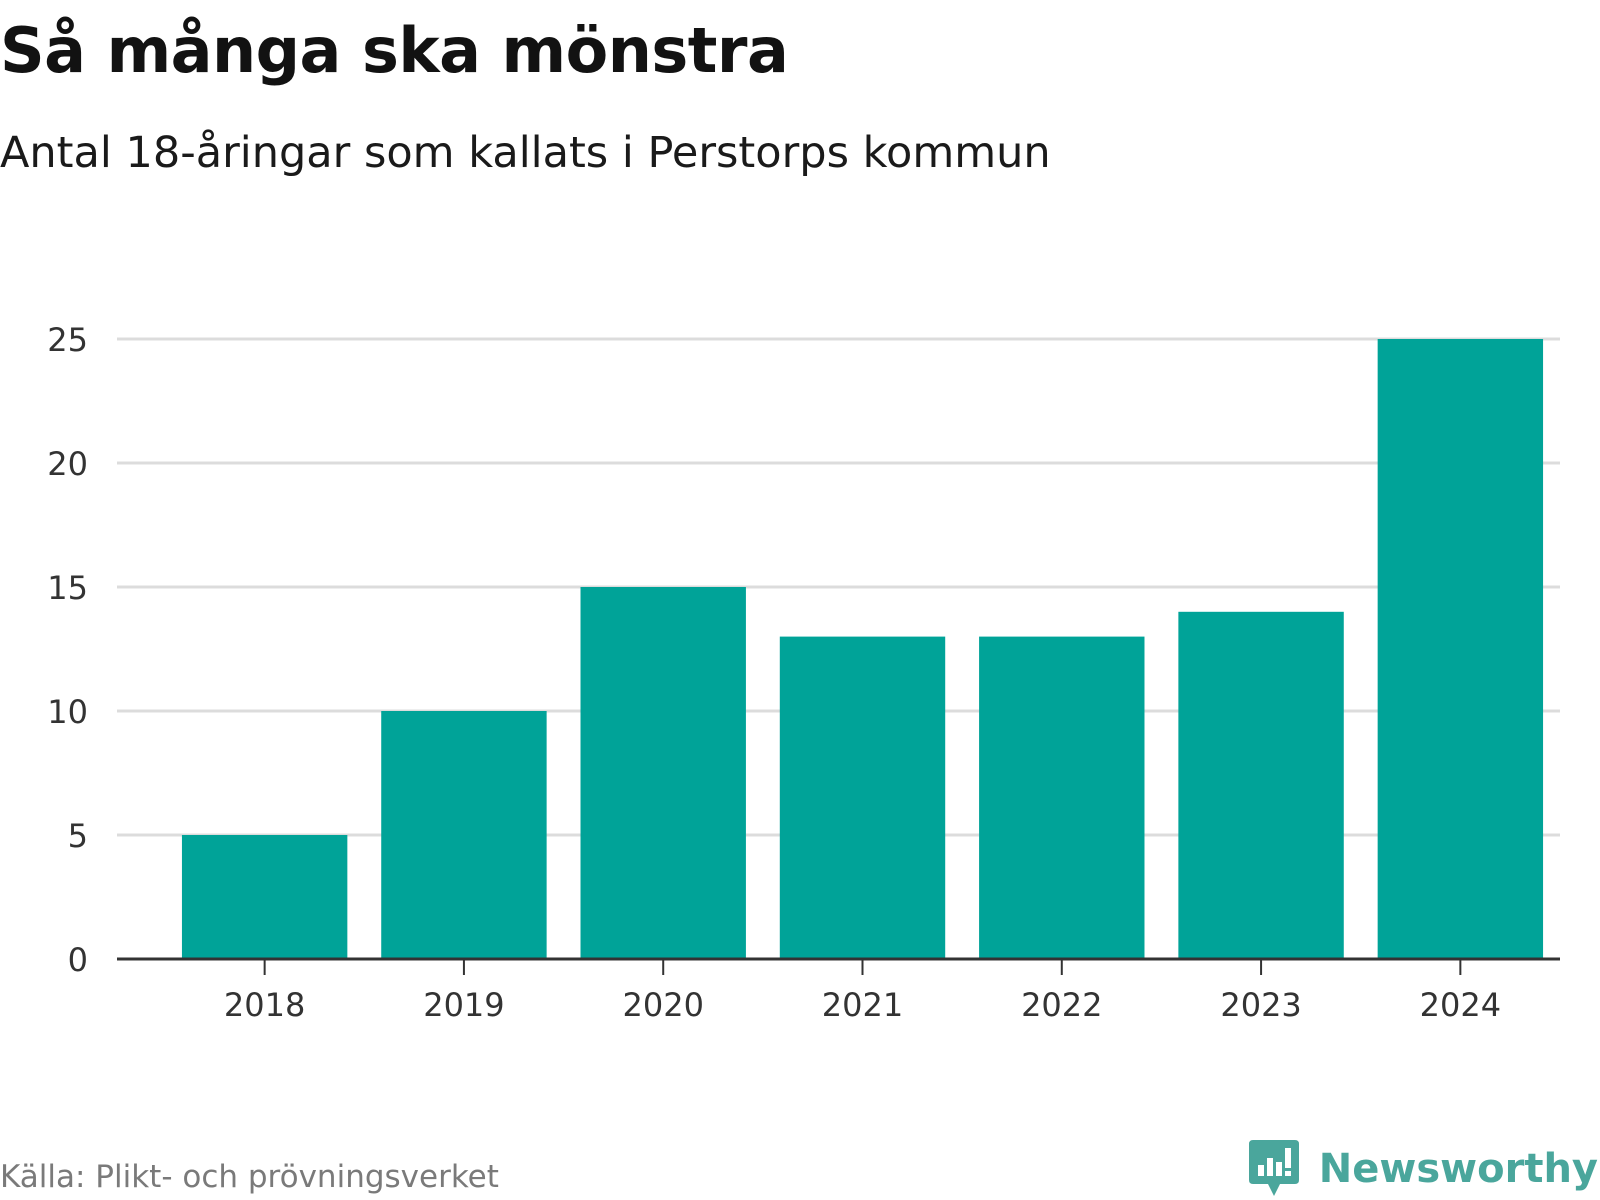  I want to click on x-tick-label: 2023, so click(1260, 1005).